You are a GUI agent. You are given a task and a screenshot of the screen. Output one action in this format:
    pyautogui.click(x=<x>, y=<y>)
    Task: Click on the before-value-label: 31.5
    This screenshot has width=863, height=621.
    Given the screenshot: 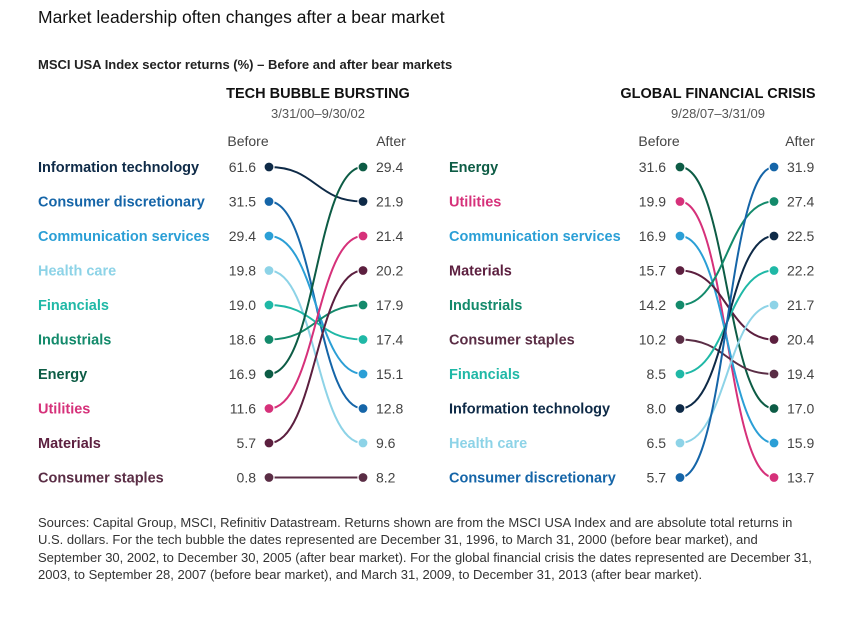 What is the action you would take?
    pyautogui.click(x=242, y=202)
    